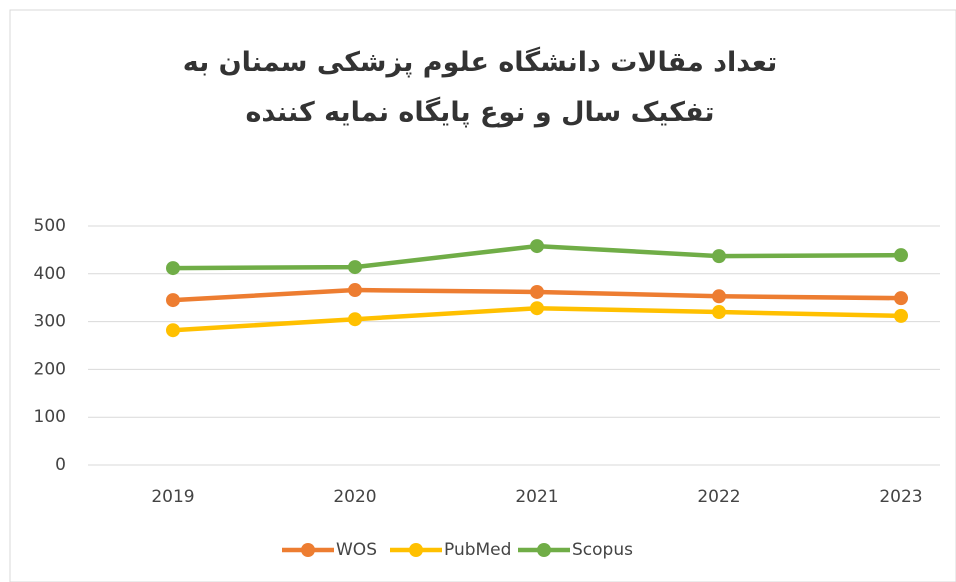 Image resolution: width=956 pixels, height=582 pixels. What do you see at coordinates (172, 497) in the screenshot?
I see `x-tick-label: 2019` at bounding box center [172, 497].